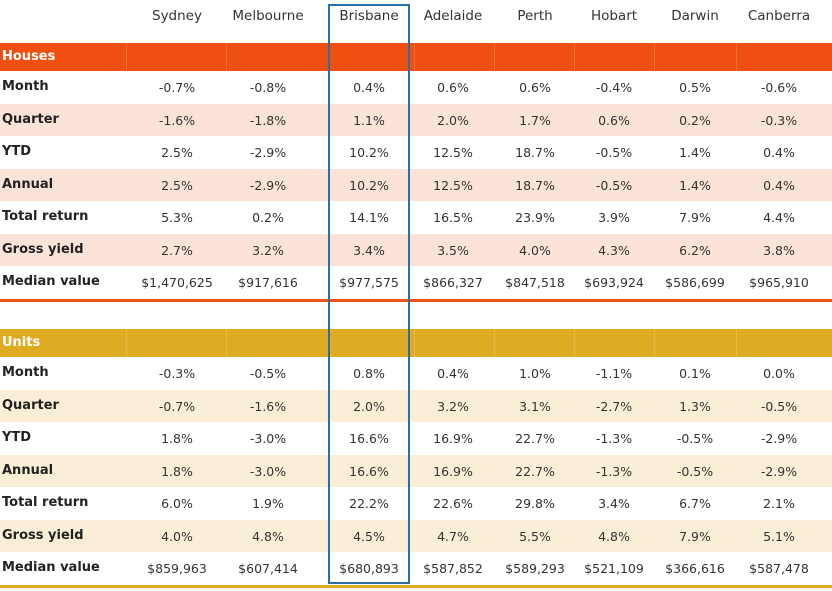  I want to click on cell-melbourne: 1.9%, so click(268, 503).